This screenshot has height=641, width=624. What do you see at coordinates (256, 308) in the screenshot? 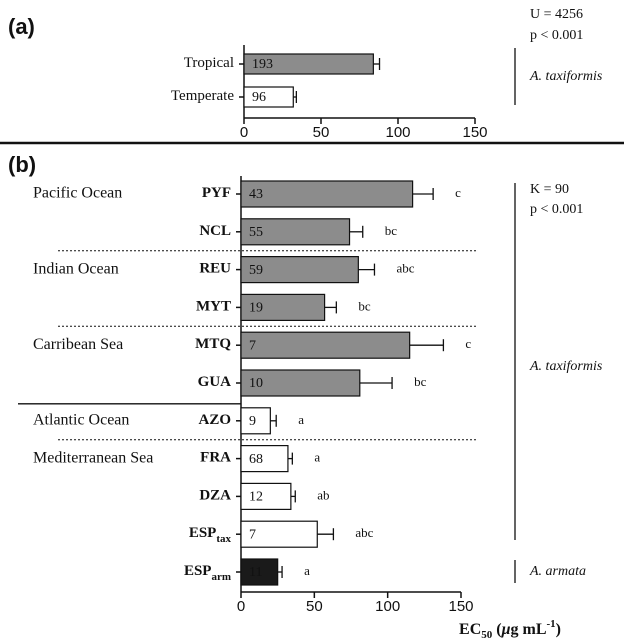
I see `n-label: 19` at bounding box center [256, 308].